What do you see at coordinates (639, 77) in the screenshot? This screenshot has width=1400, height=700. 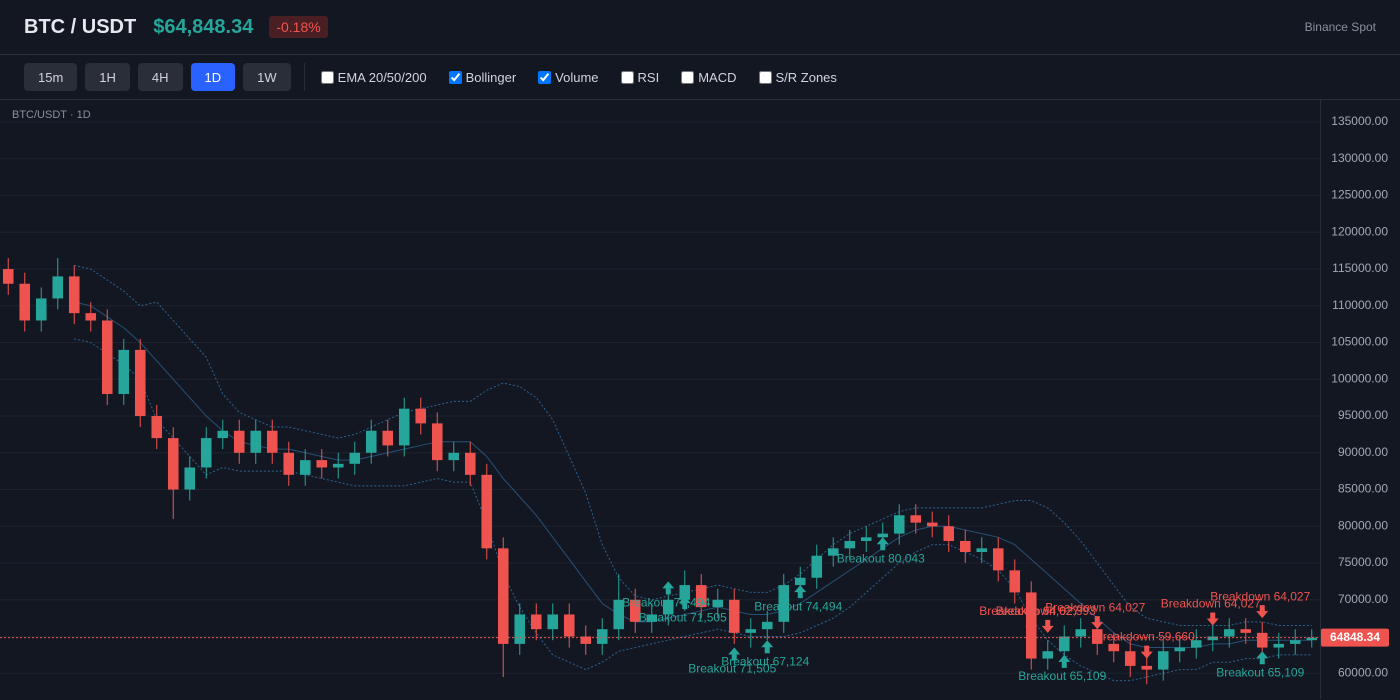 I see `indicator-toggle: RSI` at bounding box center [639, 77].